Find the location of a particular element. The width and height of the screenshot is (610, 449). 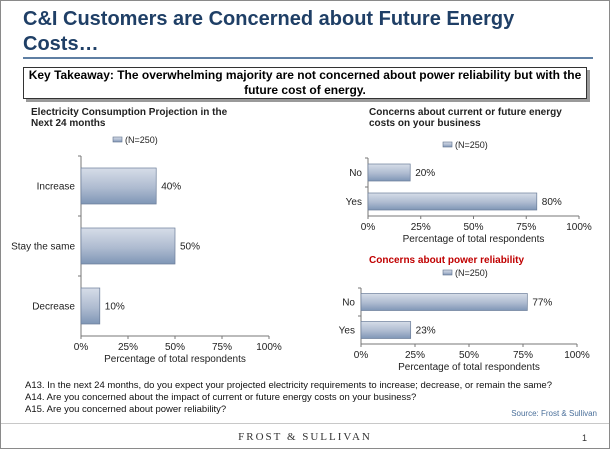

data-label: 40% is located at coordinates (171, 187).